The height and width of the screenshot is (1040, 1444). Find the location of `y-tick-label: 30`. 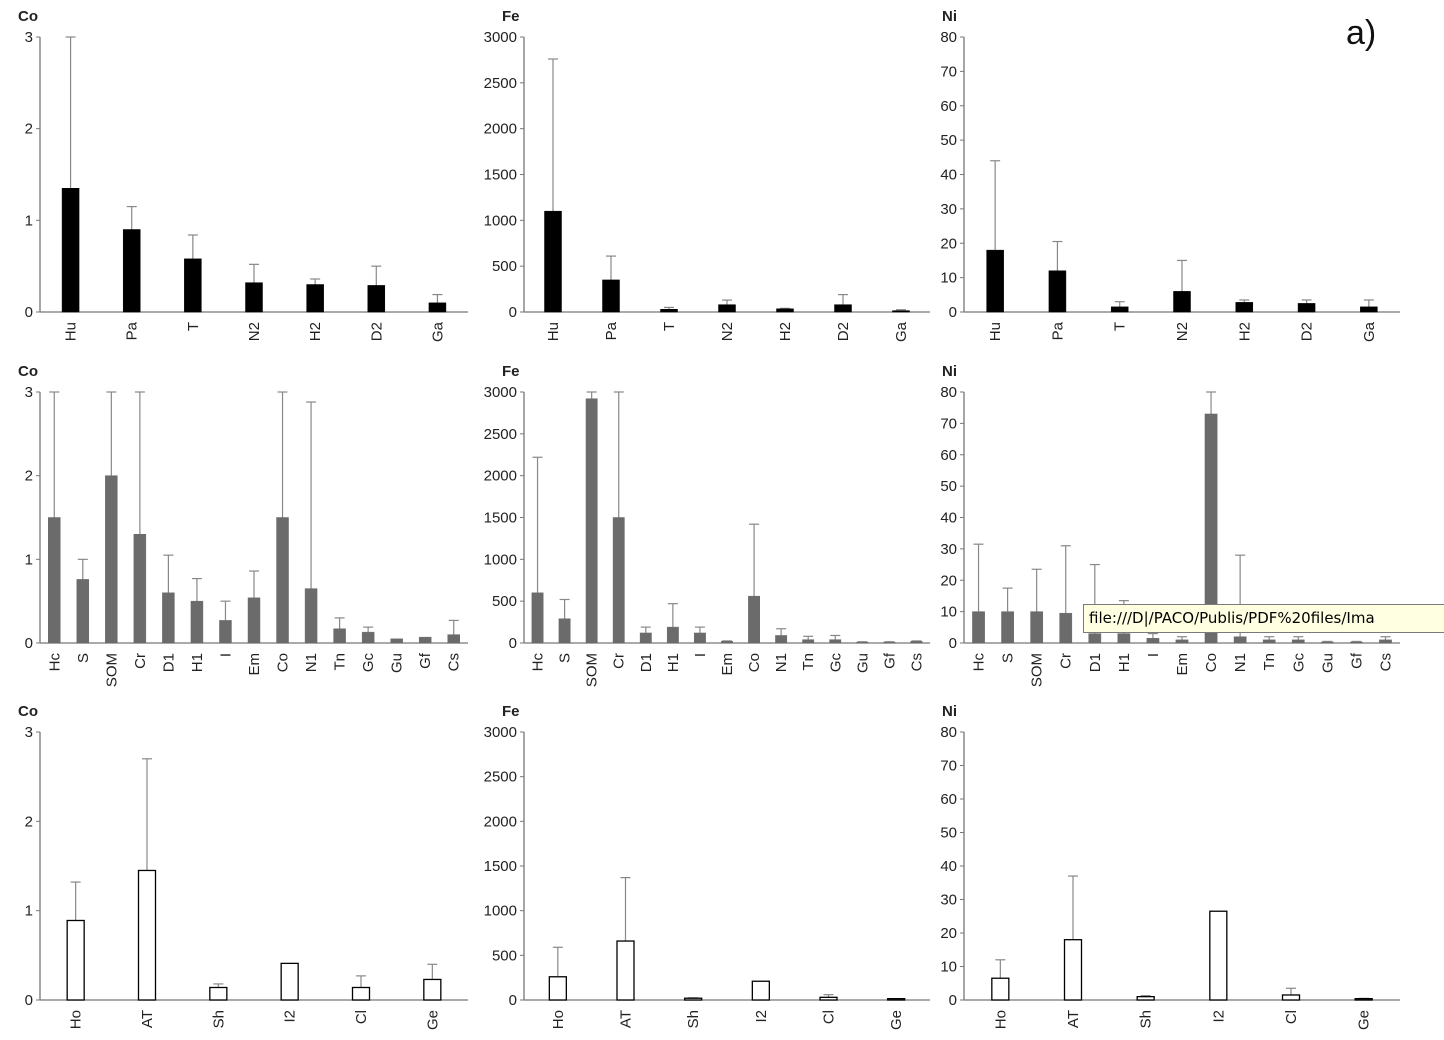

y-tick-label: 30 is located at coordinates (948, 549).